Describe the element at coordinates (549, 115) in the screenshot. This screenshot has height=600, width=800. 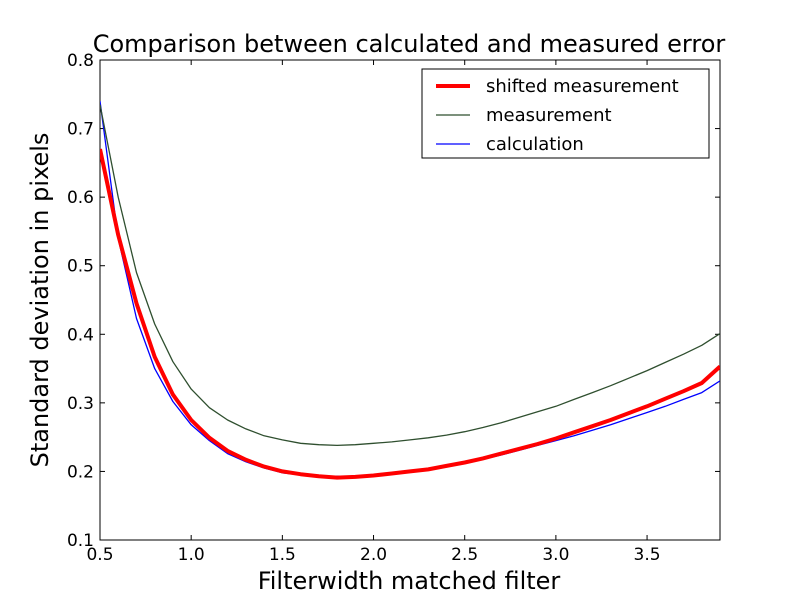
I see `legend-label-measurement: measurement` at that location.